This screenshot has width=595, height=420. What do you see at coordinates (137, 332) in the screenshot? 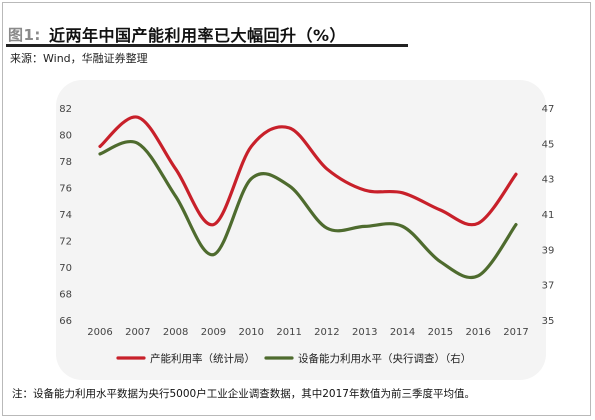
I see `x-tick-label: 2007` at bounding box center [137, 332].